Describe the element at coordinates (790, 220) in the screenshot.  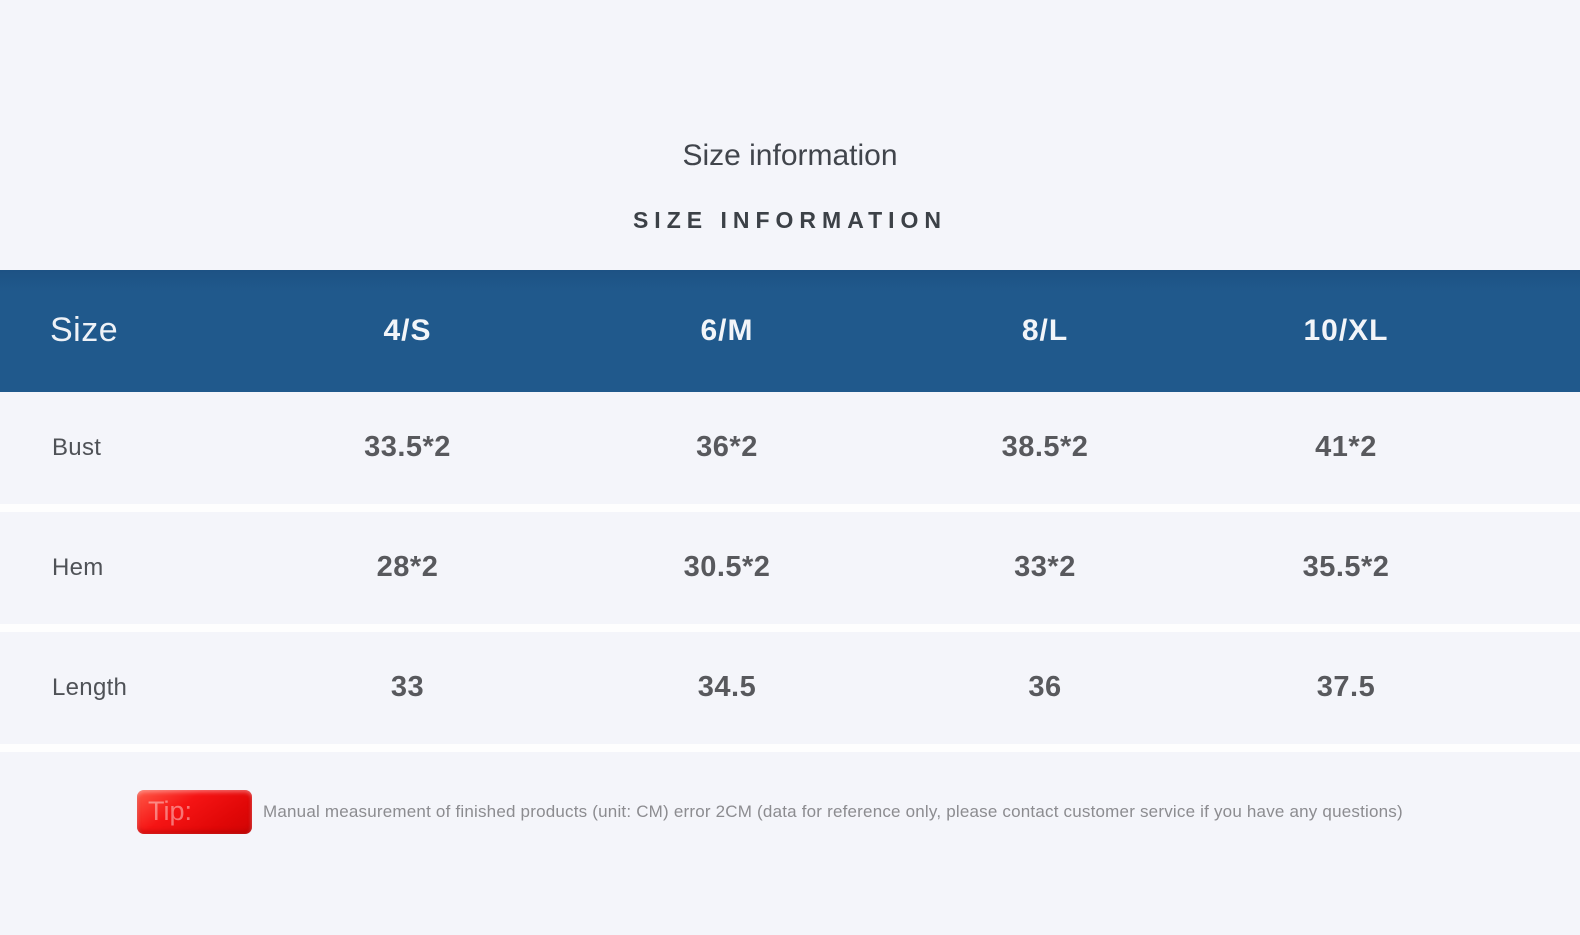
I see `section-subtitle: SIZE INFORMATION` at that location.